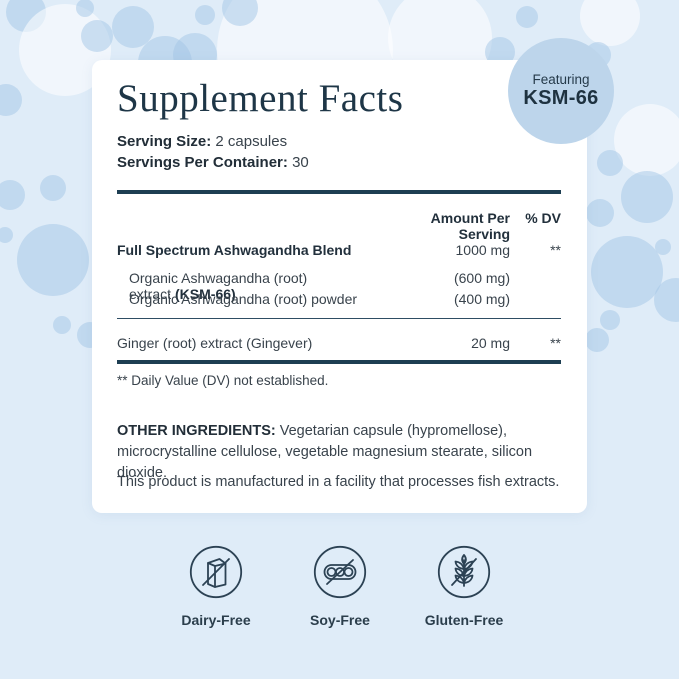  I want to click on column-amount-per-serving: Amount Per Serving, so click(470, 226).